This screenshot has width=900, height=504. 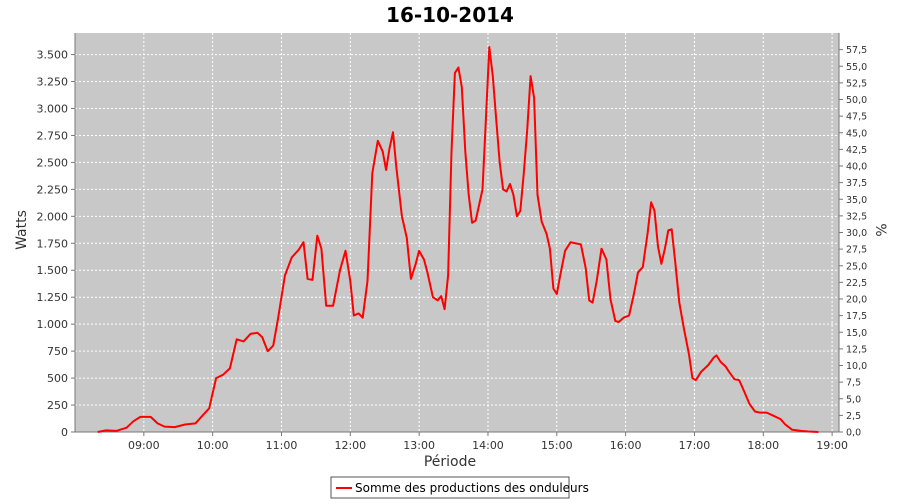 What do you see at coordinates (53, 82) in the screenshot?
I see `y-tick-label: 3.250` at bounding box center [53, 82].